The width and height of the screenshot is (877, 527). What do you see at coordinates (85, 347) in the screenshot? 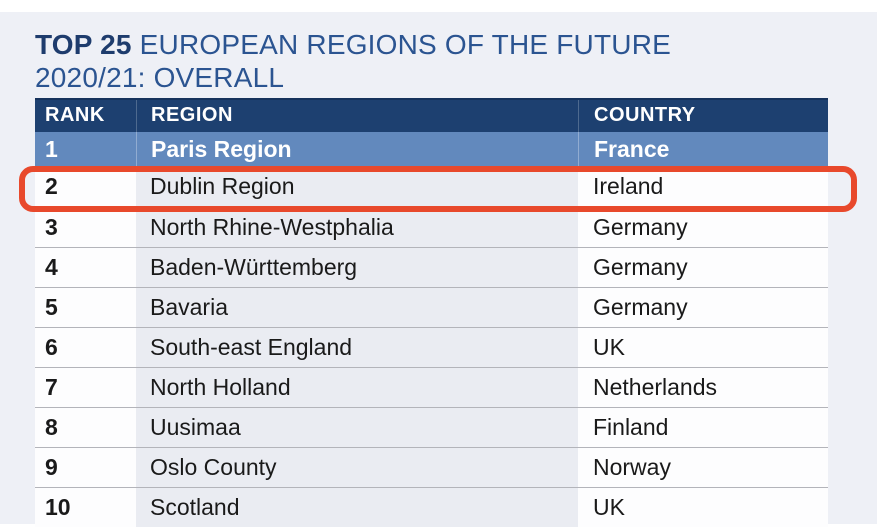
I see `rank-cell: 6` at bounding box center [85, 347].